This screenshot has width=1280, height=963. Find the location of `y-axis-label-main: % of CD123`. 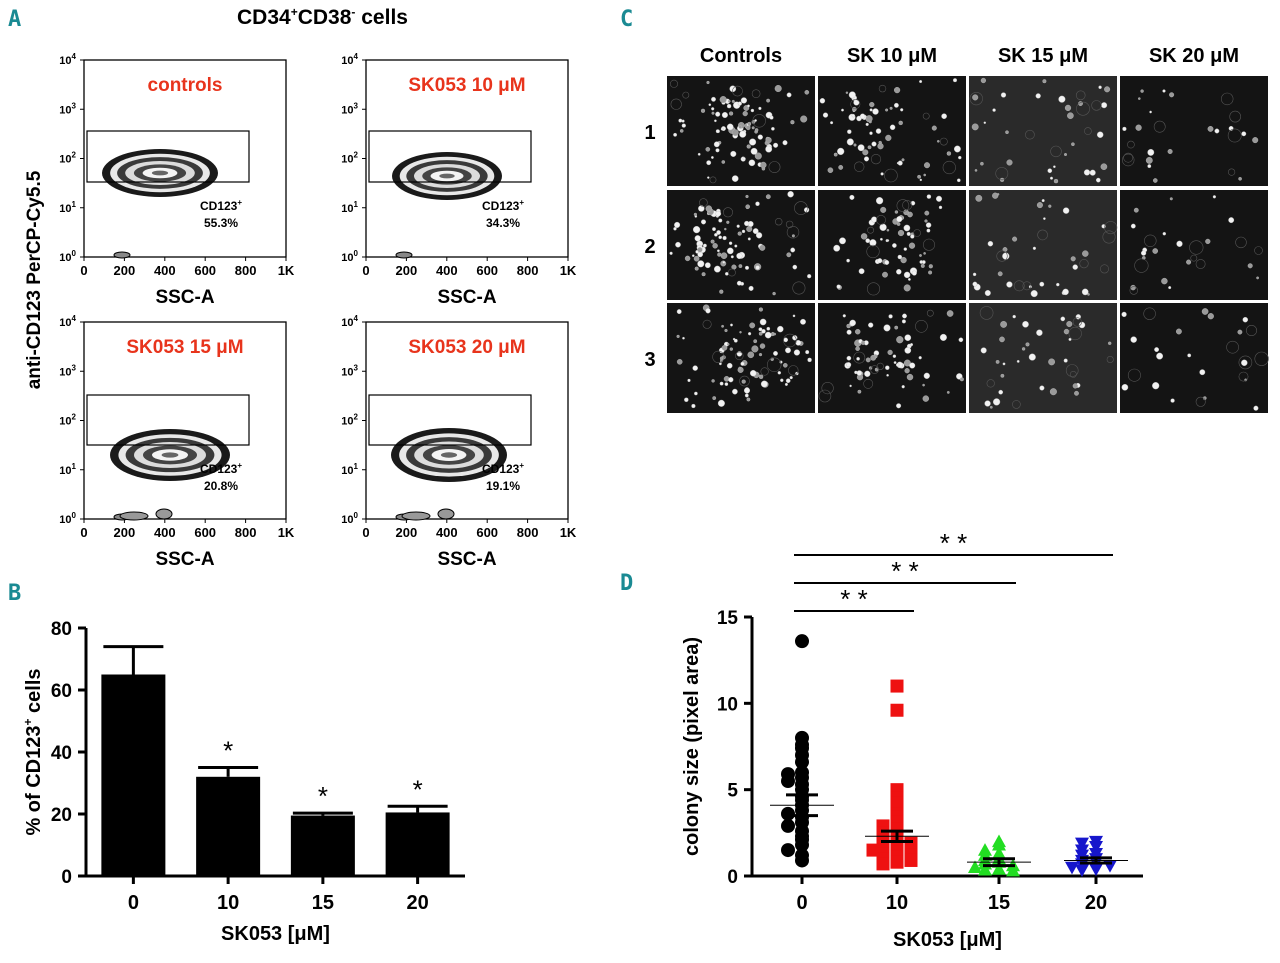

y-axis-label-main: % of CD123 is located at coordinates (34, 781).